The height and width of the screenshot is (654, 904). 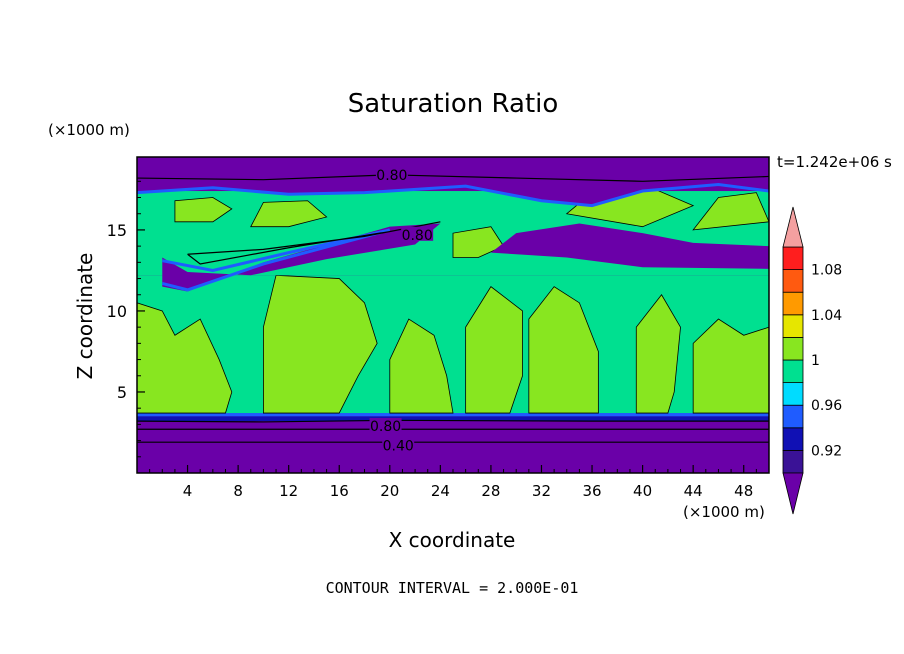 What do you see at coordinates (724, 512) in the screenshot?
I see `x-unit-label: (×1000 m)` at bounding box center [724, 512].